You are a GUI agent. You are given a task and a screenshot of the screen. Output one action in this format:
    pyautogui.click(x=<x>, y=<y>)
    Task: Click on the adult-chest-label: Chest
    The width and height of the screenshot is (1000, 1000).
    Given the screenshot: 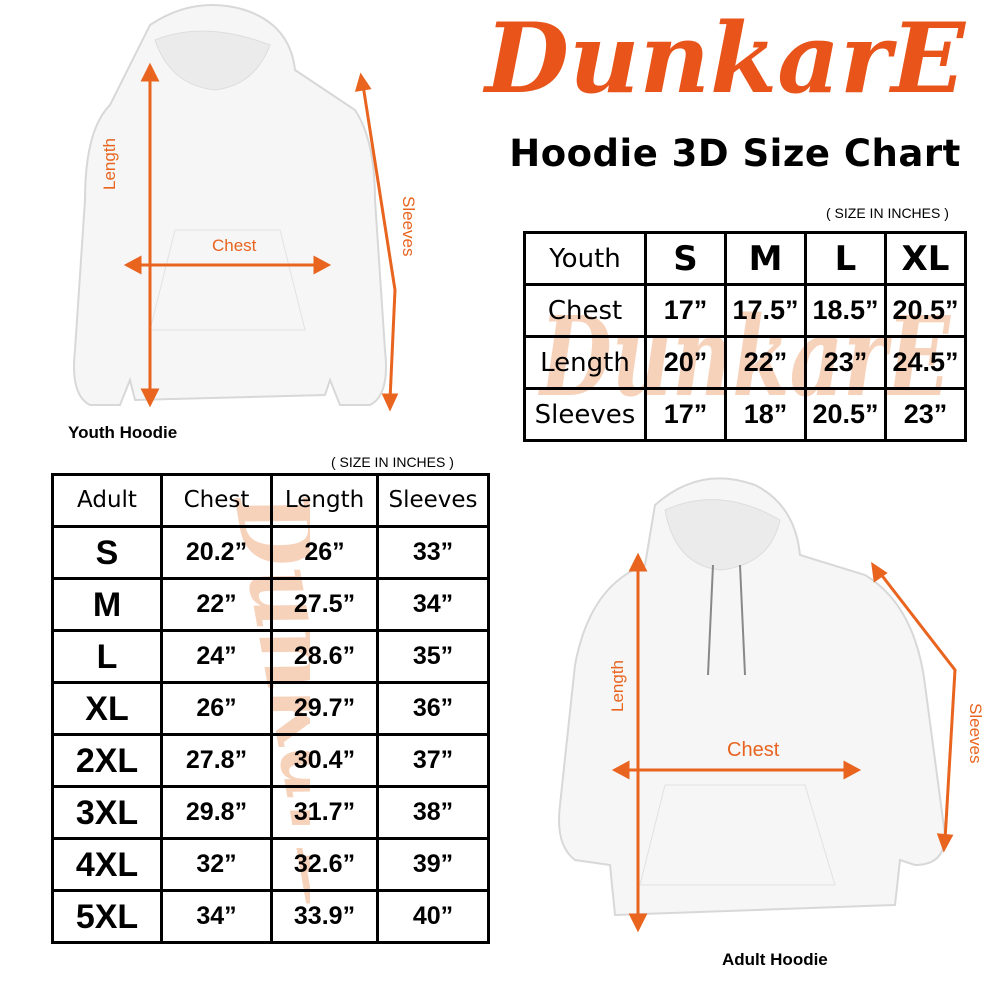 What is the action you would take?
    pyautogui.click(x=753, y=750)
    